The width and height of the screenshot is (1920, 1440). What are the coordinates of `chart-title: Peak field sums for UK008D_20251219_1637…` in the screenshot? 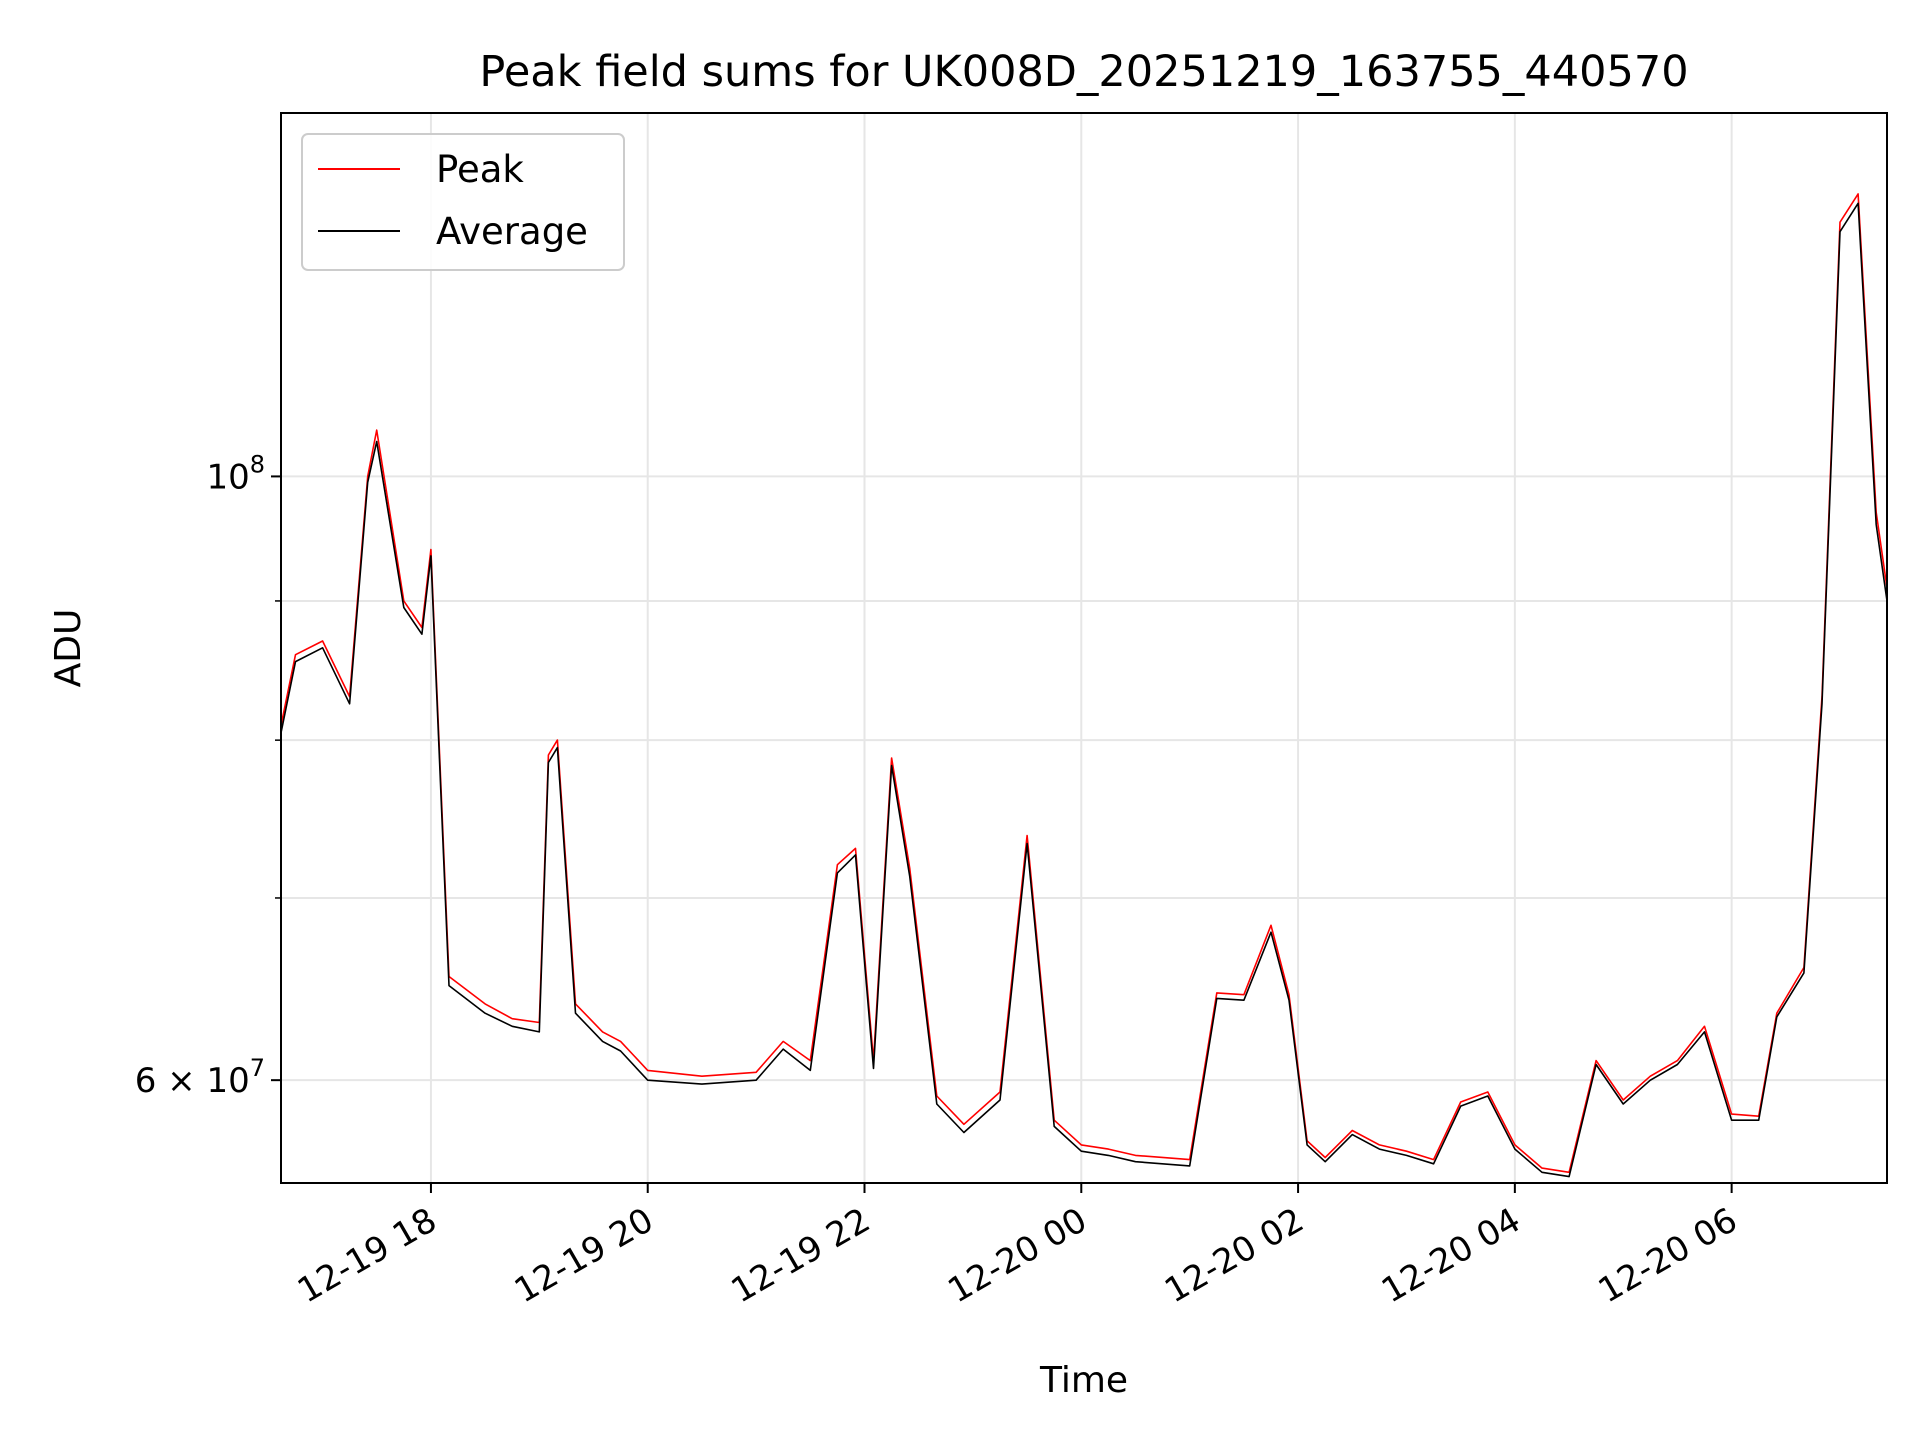 It's located at (1083, 72).